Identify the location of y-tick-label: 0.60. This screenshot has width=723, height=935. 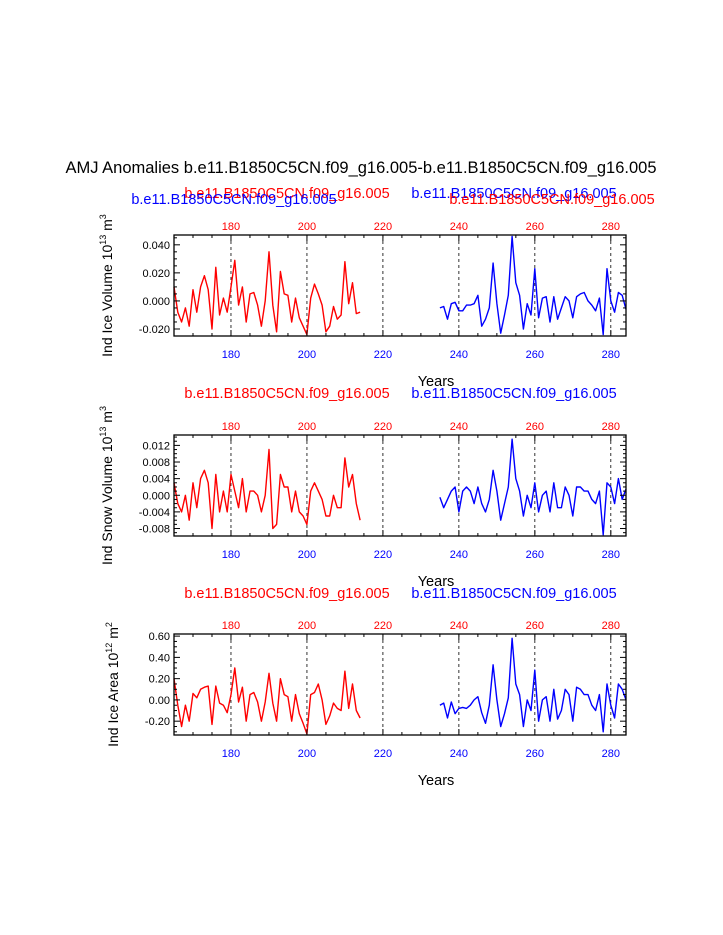
(159, 637).